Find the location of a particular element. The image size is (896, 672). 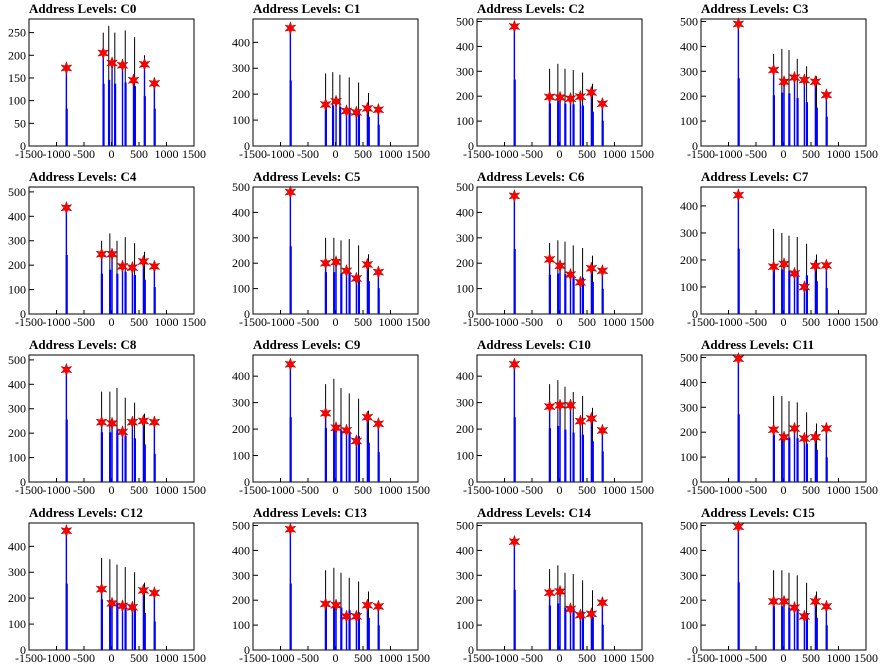

y-tick-label: 50 is located at coordinates (20, 123).